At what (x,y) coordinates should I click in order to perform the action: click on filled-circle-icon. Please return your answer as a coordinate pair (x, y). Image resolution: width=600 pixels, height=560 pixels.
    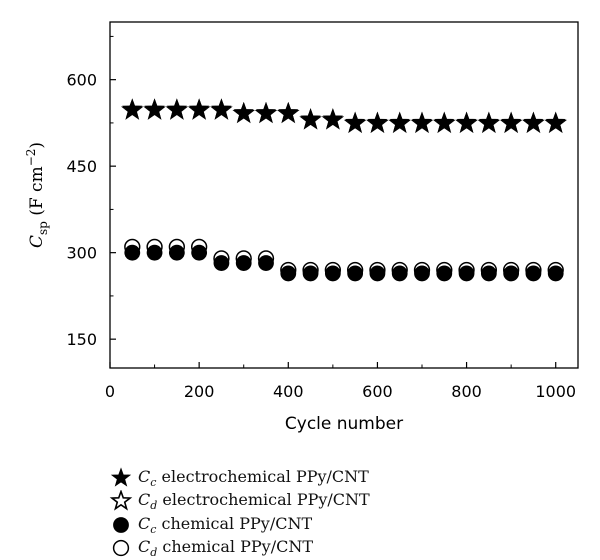
    Looking at the image, I should click on (121, 524).